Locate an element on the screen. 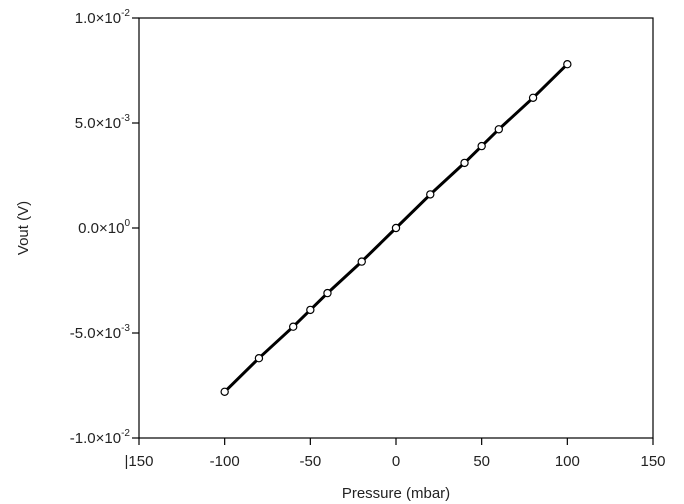 The image size is (684, 504). y-tick-label: -5.0×10⁻³ is located at coordinates (100, 332).